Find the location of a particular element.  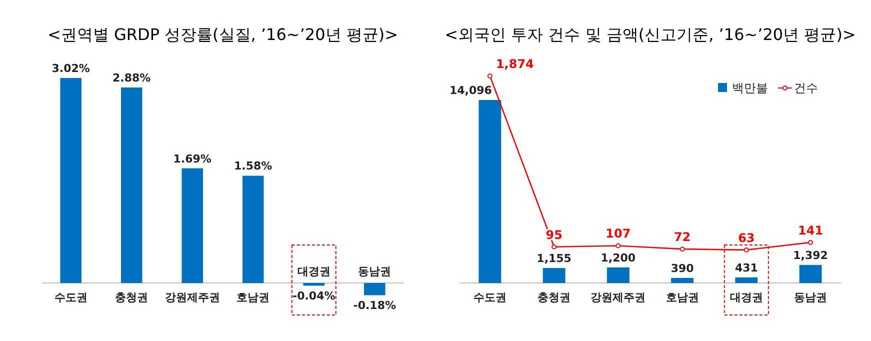

data-label: 1,392 is located at coordinates (810, 255).